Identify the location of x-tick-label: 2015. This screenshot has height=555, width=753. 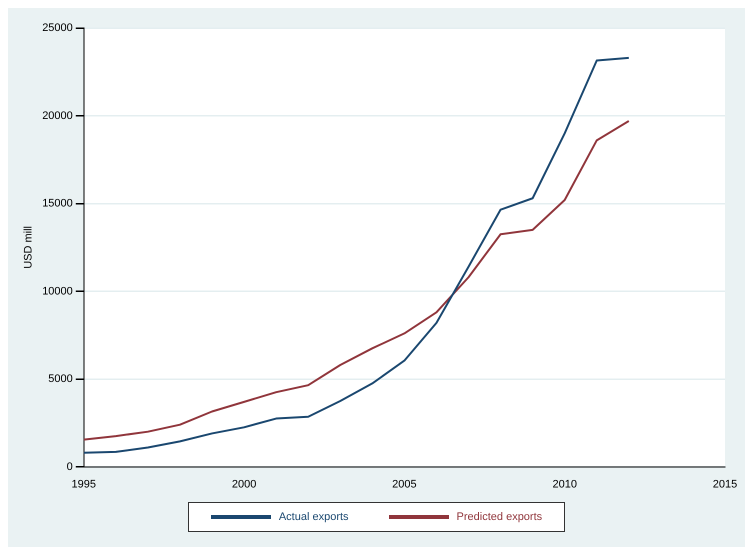
(725, 484).